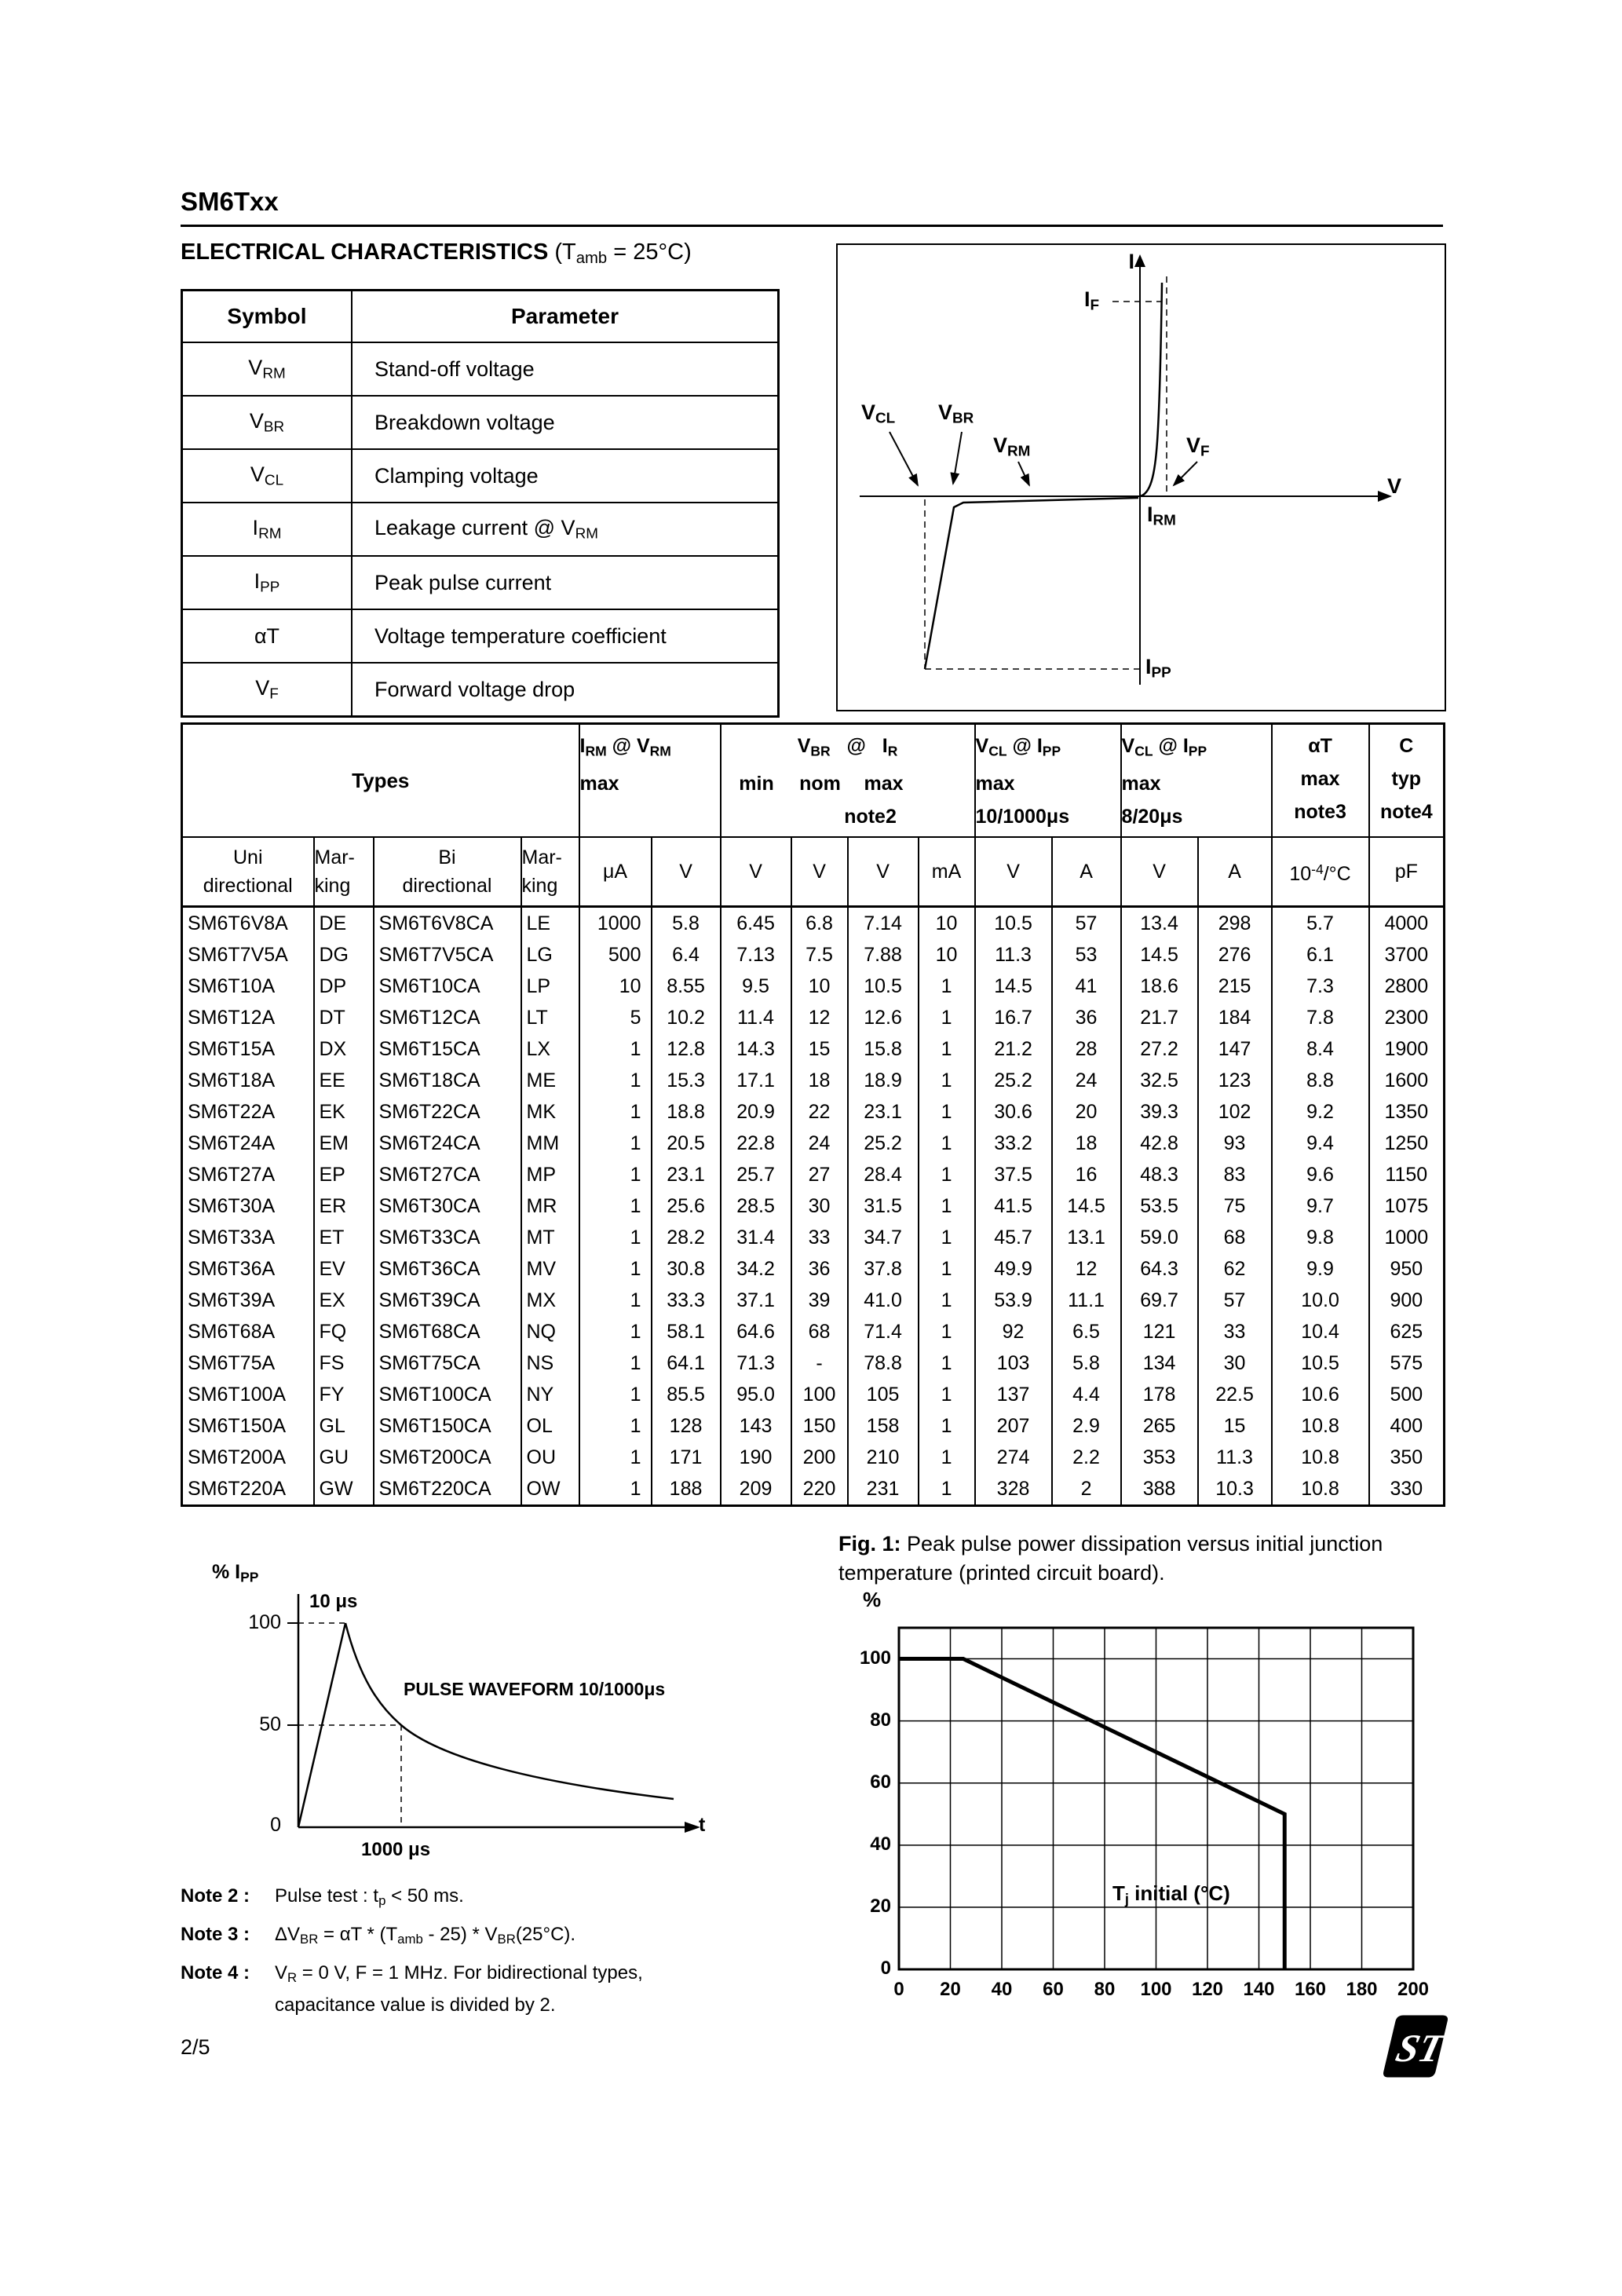  Describe the element at coordinates (343, 873) in the screenshot. I see `col-header-marking-uni: Mar-king` at that location.